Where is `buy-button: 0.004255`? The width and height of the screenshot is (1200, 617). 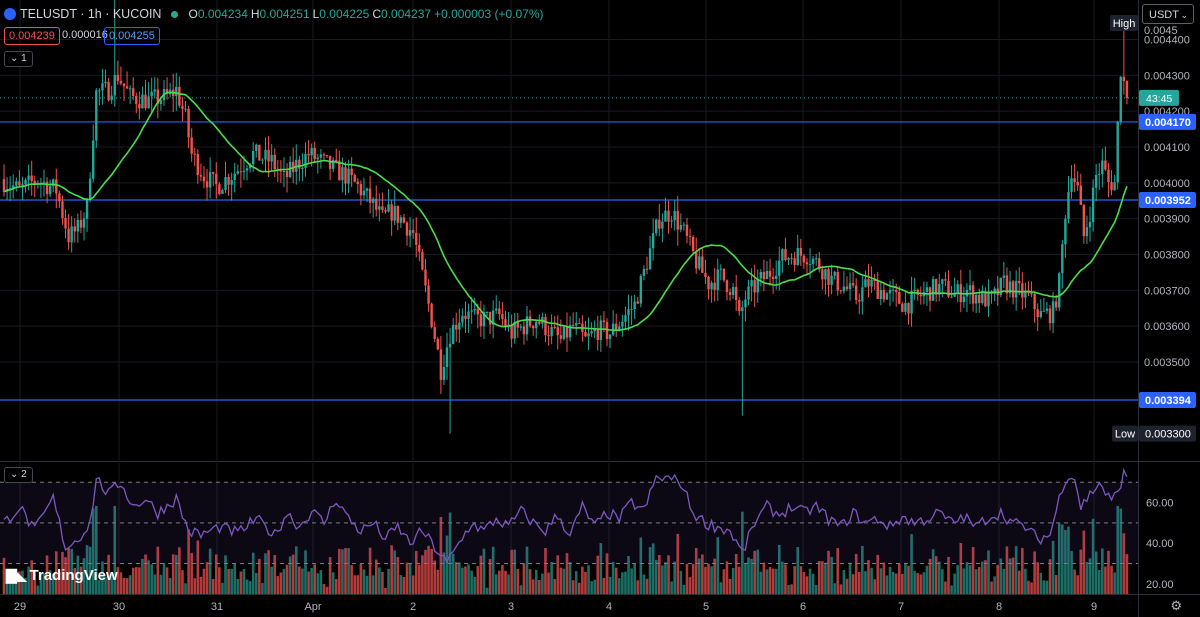
buy-button: 0.004255 is located at coordinates (132, 36).